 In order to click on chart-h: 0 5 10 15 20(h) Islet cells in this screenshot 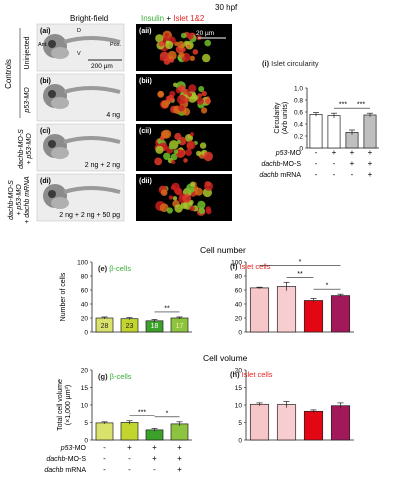, I will do `click(292, 405)`.